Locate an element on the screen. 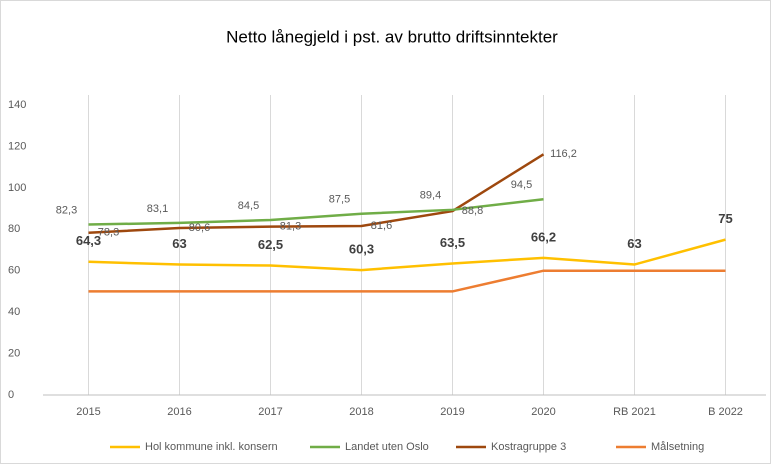  data-label: 116,2 is located at coordinates (563, 154).